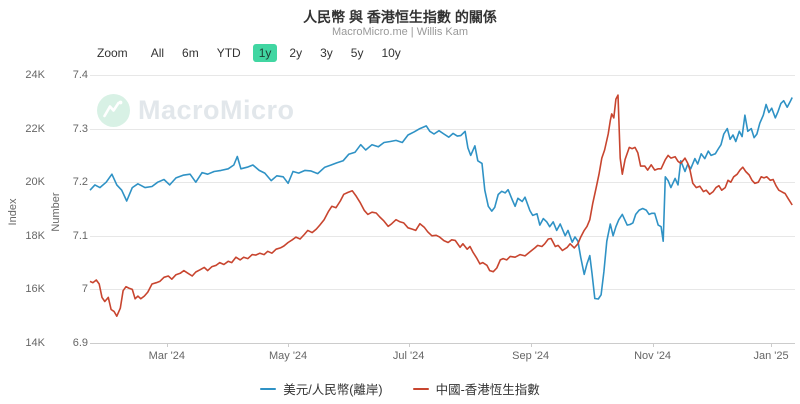  I want to click on zoom-button-6m: 6m, so click(190, 53).